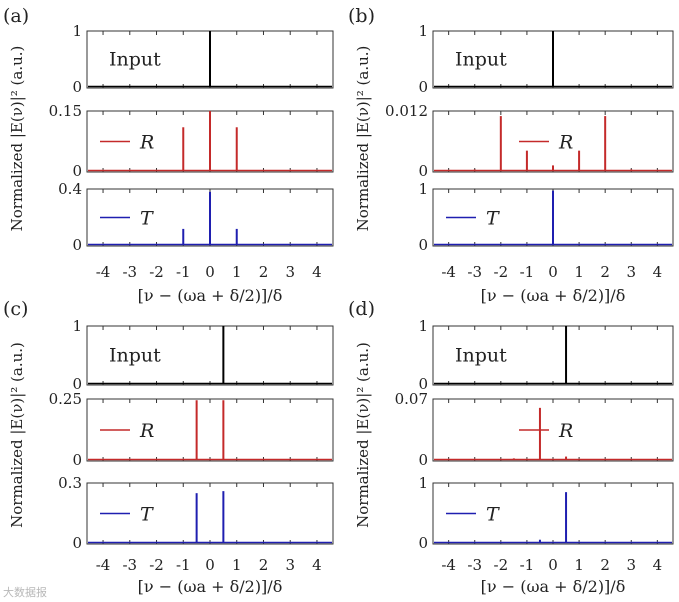 Image resolution: width=679 pixels, height=602 pixels. I want to click on subplot-r: 0.012 0 R, so click(529, 141).